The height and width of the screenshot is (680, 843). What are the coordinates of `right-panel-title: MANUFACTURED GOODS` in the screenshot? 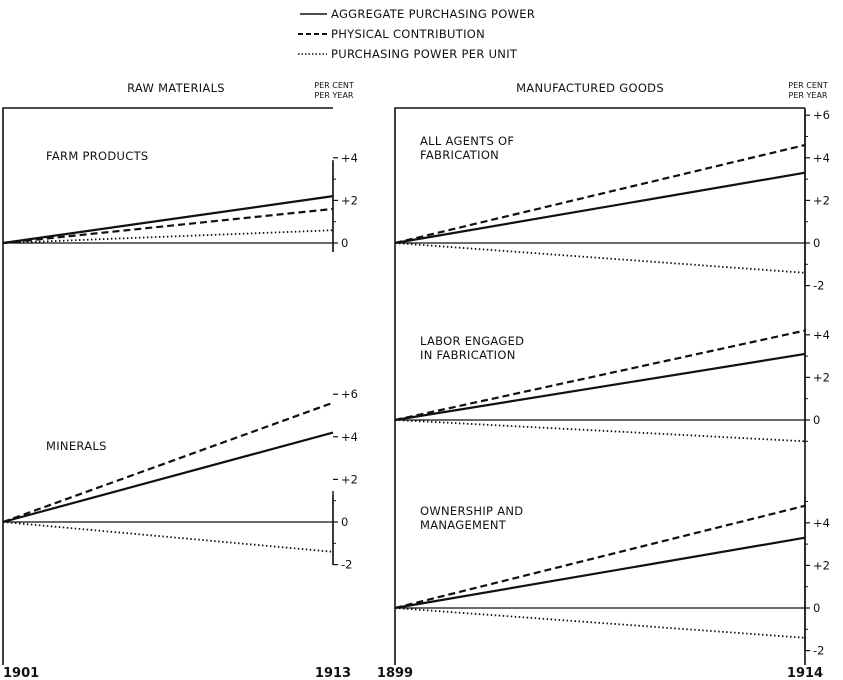 It's located at (590, 88).